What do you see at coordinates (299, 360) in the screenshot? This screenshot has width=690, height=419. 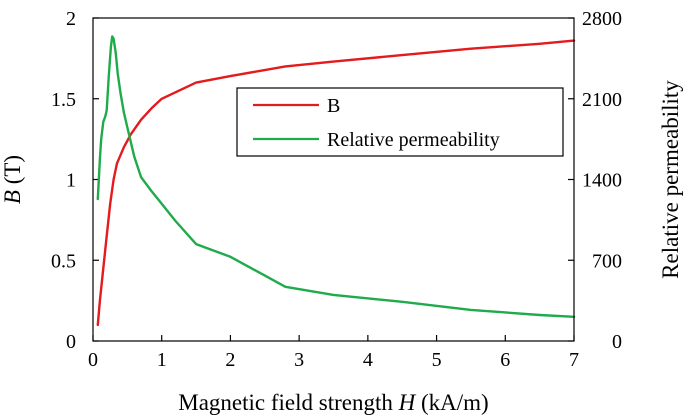 I see `x-tick-label: 3` at bounding box center [299, 360].